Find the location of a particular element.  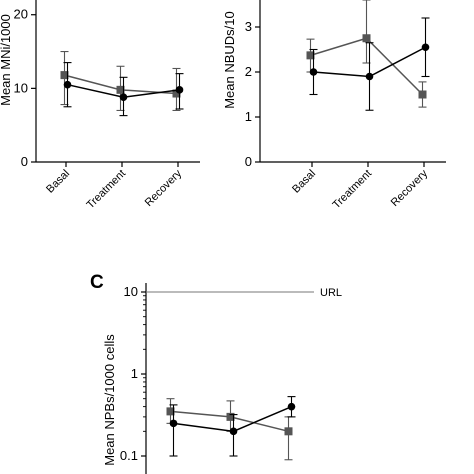

y-axis-label: Mean MNi/1000 is located at coordinates (6, 60).